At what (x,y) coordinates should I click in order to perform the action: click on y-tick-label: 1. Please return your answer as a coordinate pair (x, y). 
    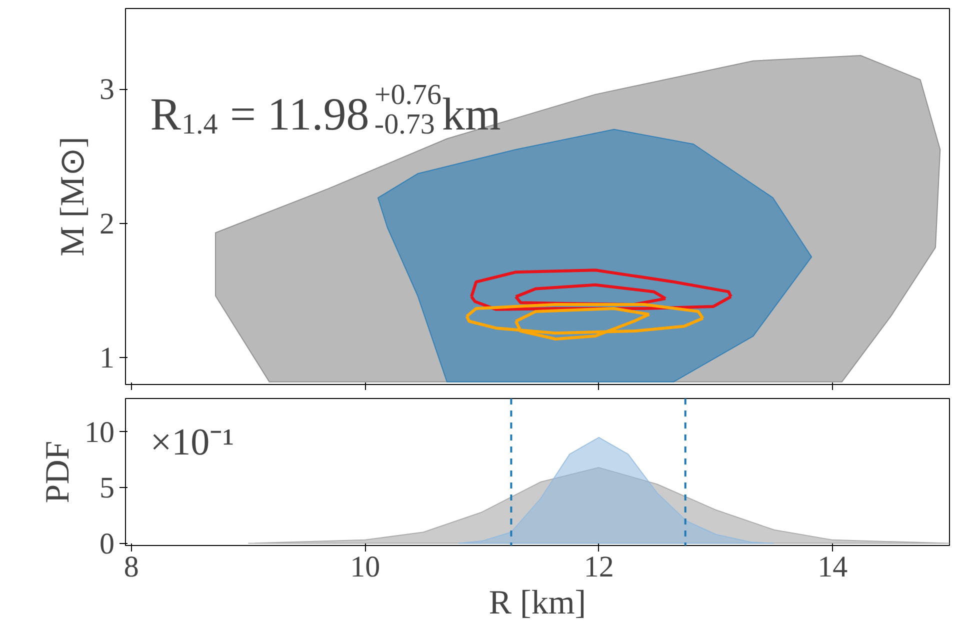
    Looking at the image, I should click on (107, 358).